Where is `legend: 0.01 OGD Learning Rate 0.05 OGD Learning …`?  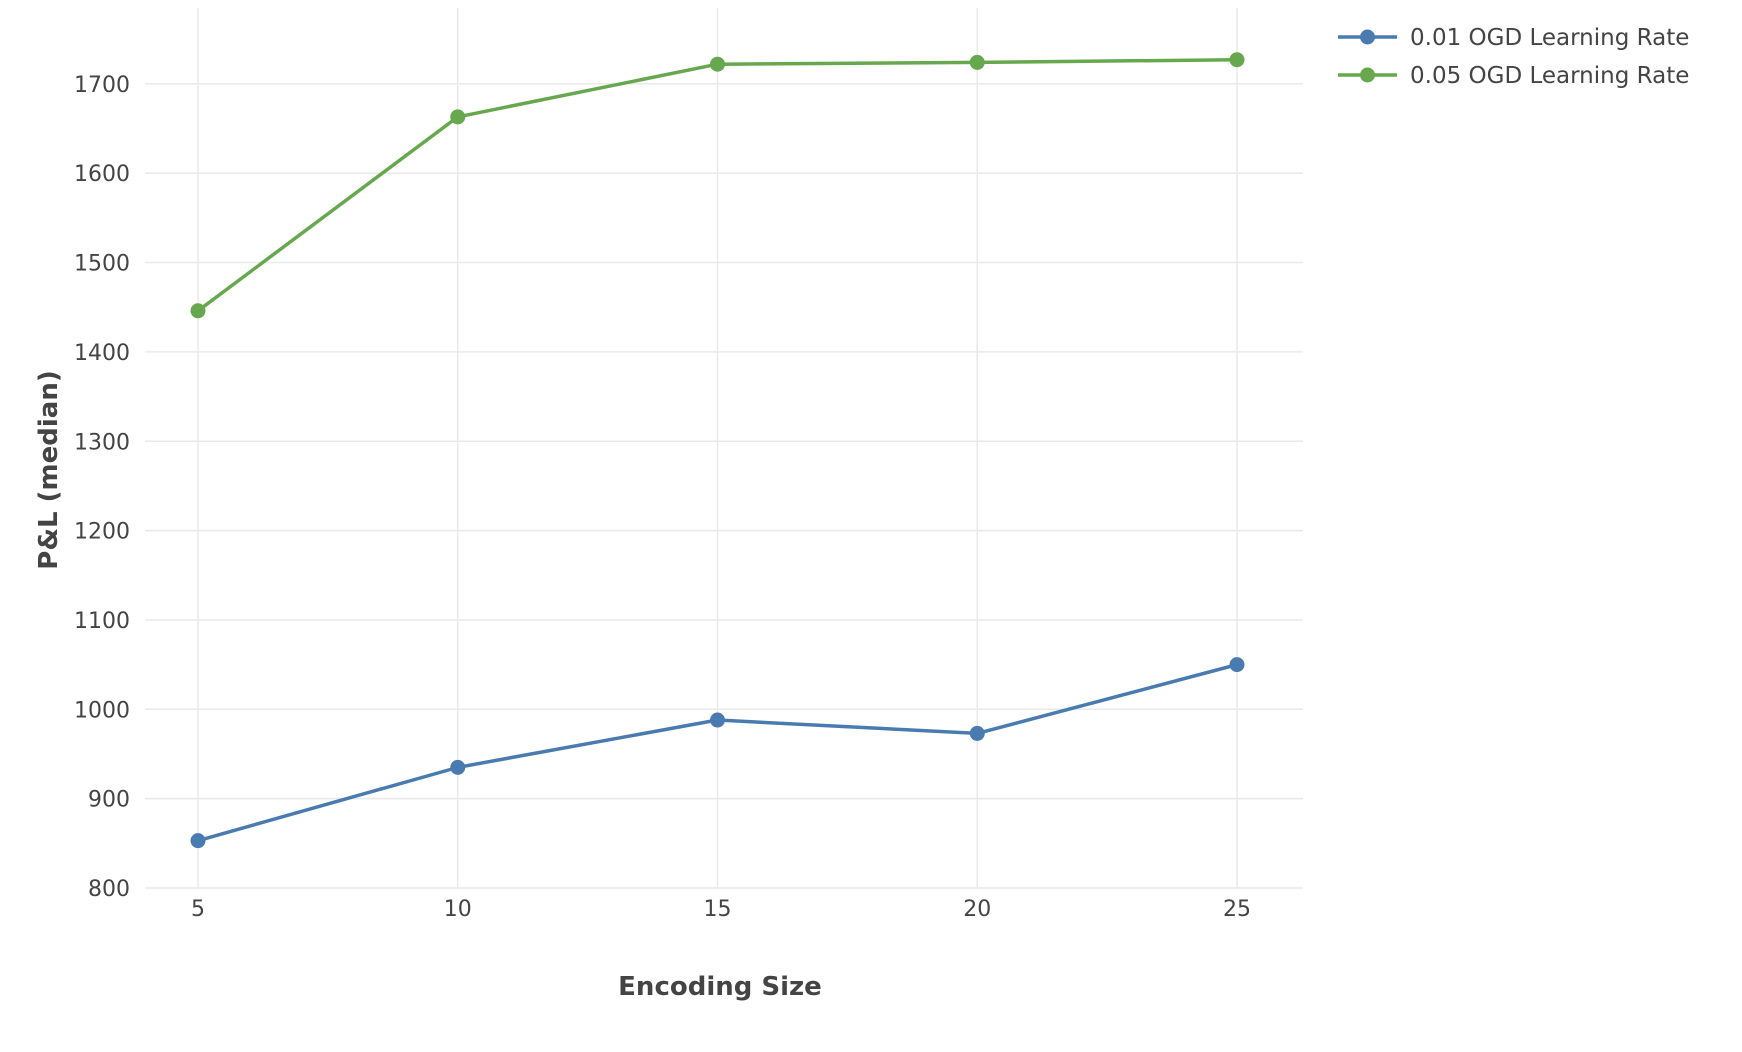 legend: 0.01 OGD Learning Rate 0.05 OGD Learning … is located at coordinates (1513, 57).